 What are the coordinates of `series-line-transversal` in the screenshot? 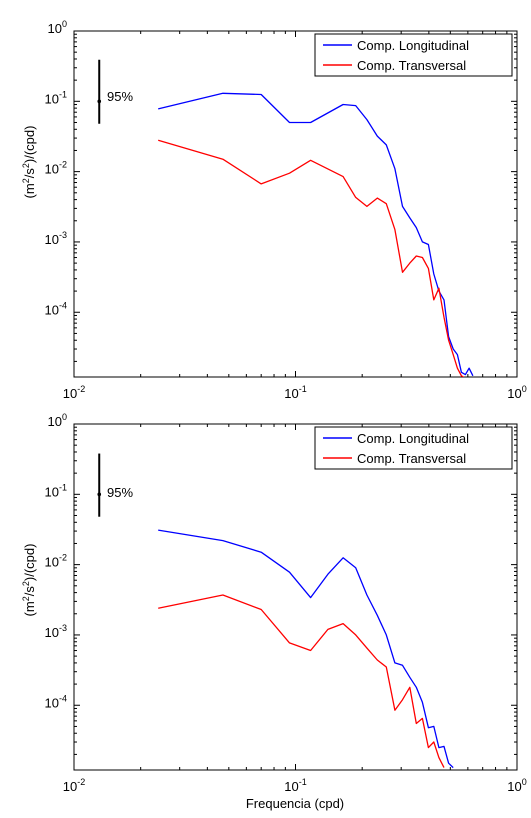 It's located at (301, 681).